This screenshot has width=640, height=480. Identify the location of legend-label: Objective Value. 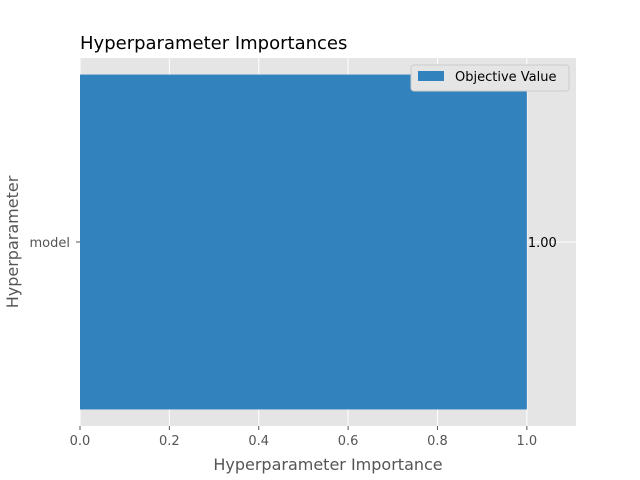
(505, 77).